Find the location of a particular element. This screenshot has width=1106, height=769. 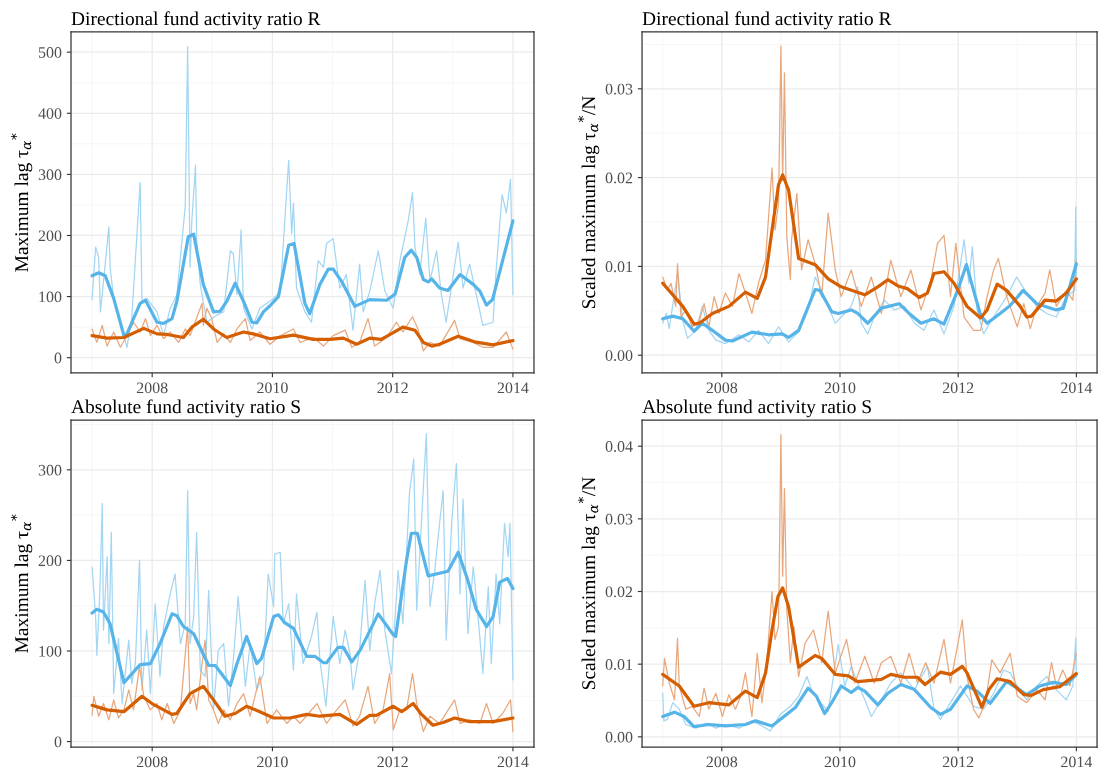

y-tick-label: 400 is located at coordinates (50, 113).